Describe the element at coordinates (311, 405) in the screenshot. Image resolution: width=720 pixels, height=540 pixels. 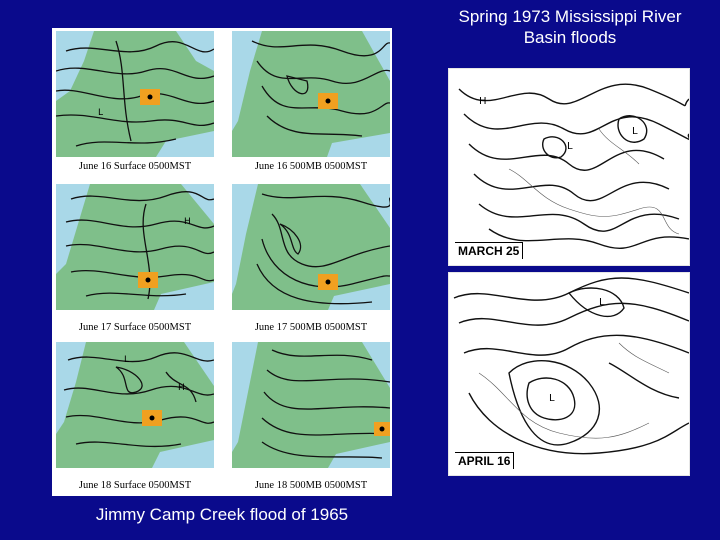
I see `500mb-map-june-18` at that location.